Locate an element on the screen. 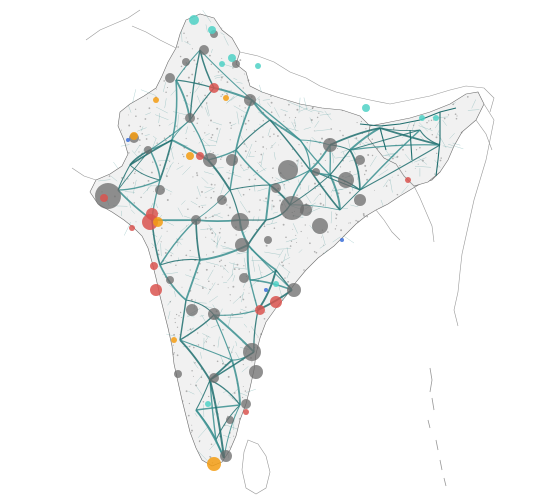 The width and height of the screenshot is (537, 500). blue-city-node is located at coordinates (266, 290).